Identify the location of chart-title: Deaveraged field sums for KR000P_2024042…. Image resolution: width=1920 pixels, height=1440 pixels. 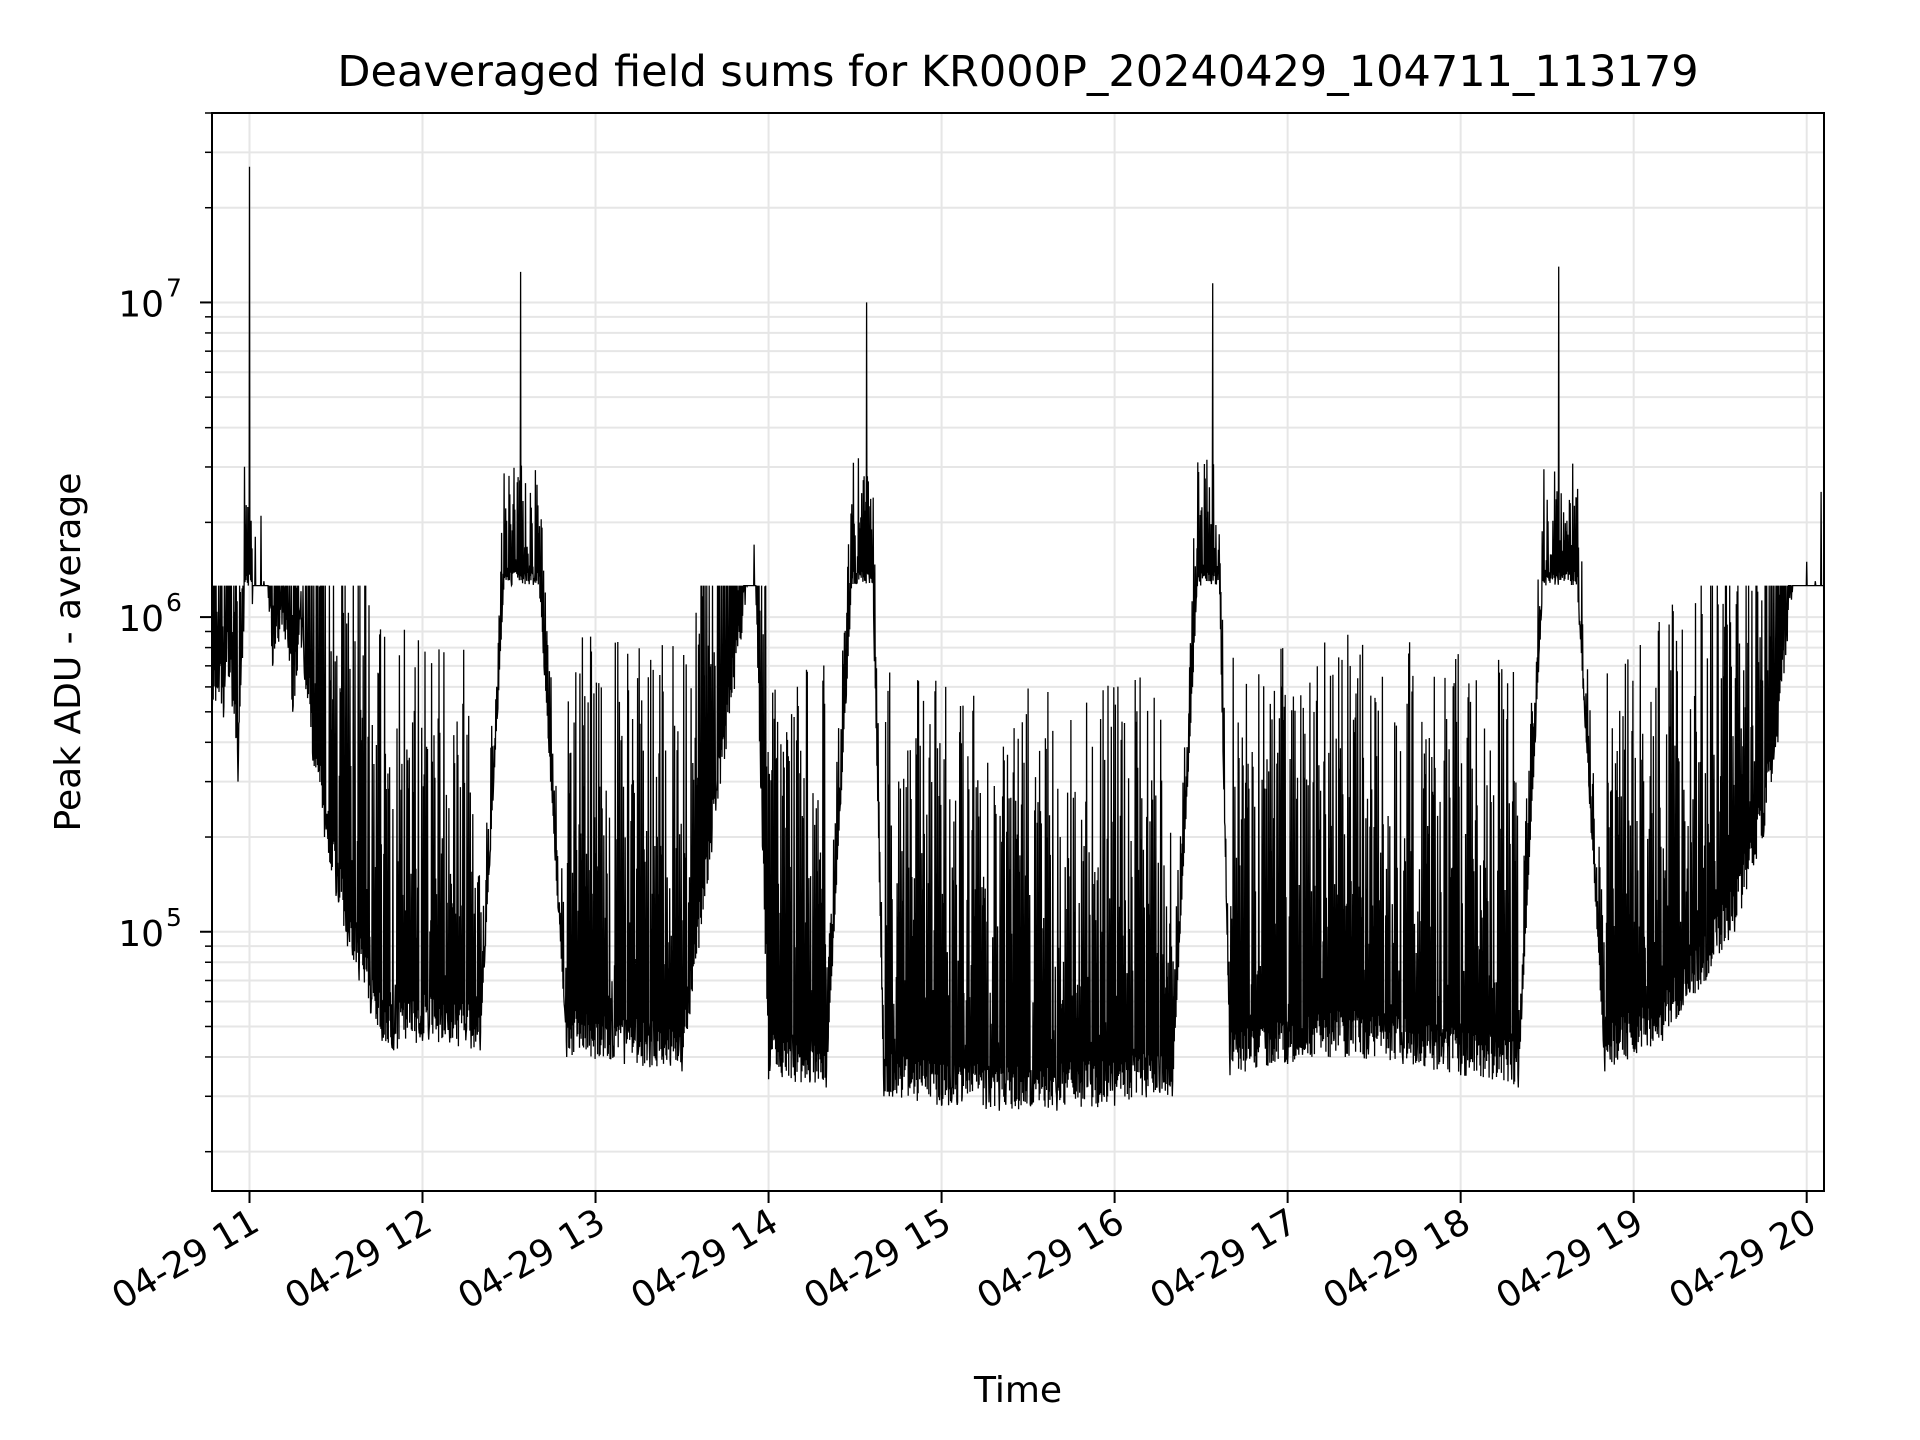
(1017, 72).